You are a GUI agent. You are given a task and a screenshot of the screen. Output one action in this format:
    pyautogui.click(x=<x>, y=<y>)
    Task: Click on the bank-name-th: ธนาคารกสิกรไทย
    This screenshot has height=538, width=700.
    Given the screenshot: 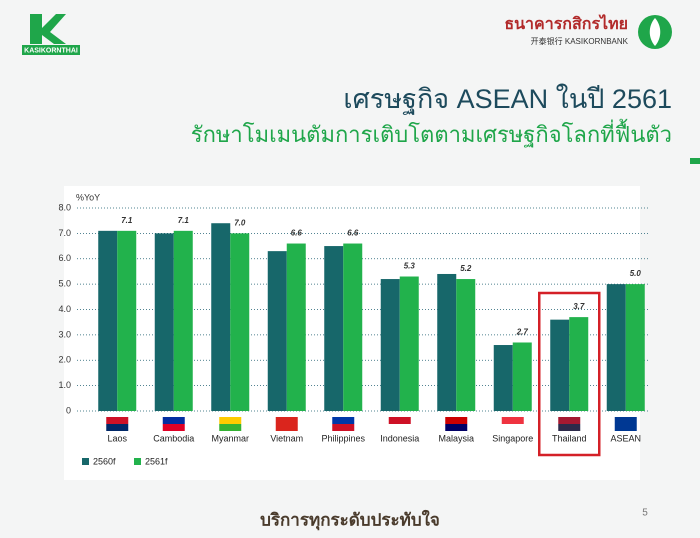 What is the action you would take?
    pyautogui.click(x=566, y=23)
    